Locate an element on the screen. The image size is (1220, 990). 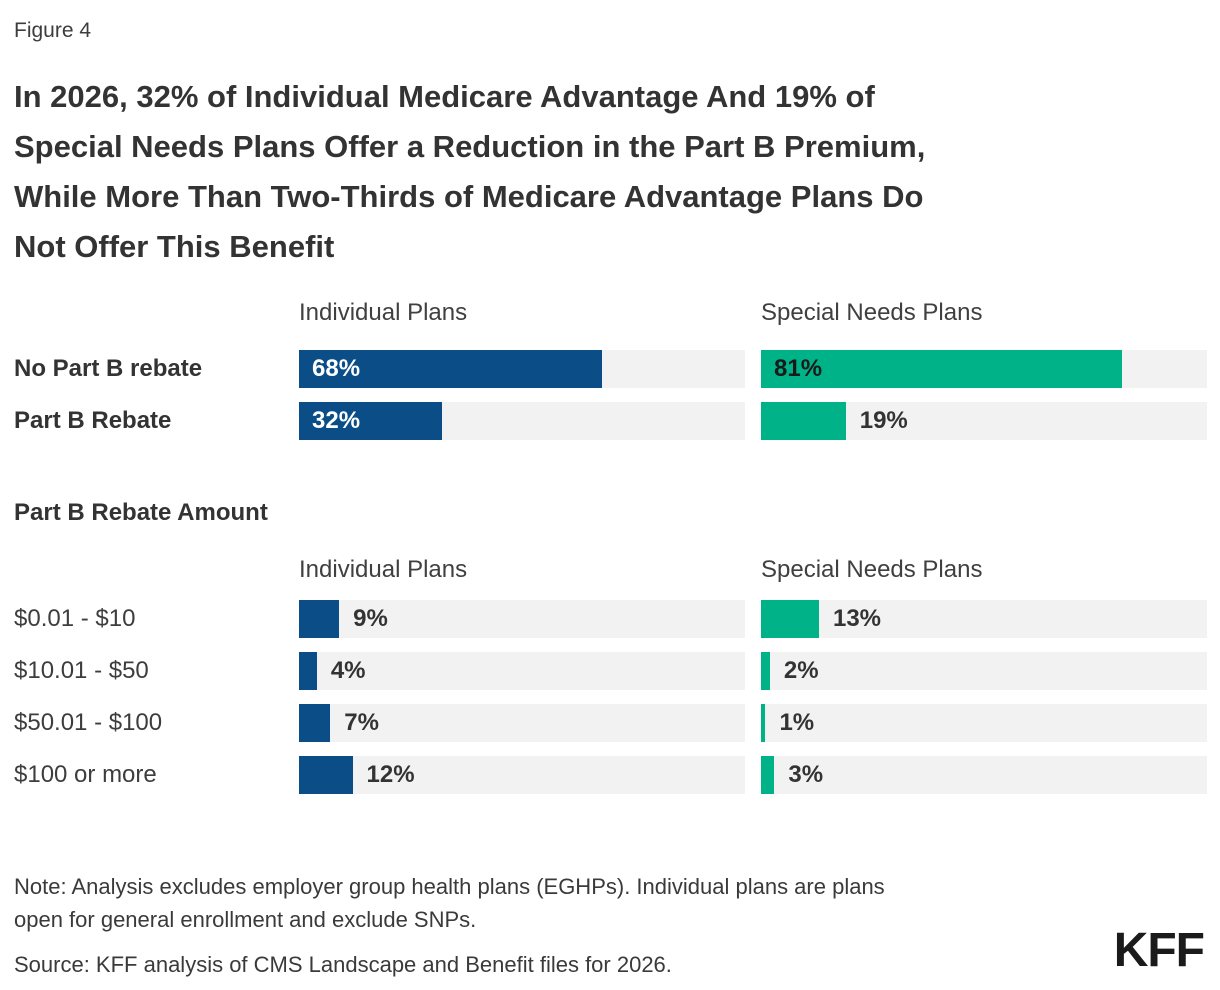
category-label: $0.01 - $10 is located at coordinates (75, 618).